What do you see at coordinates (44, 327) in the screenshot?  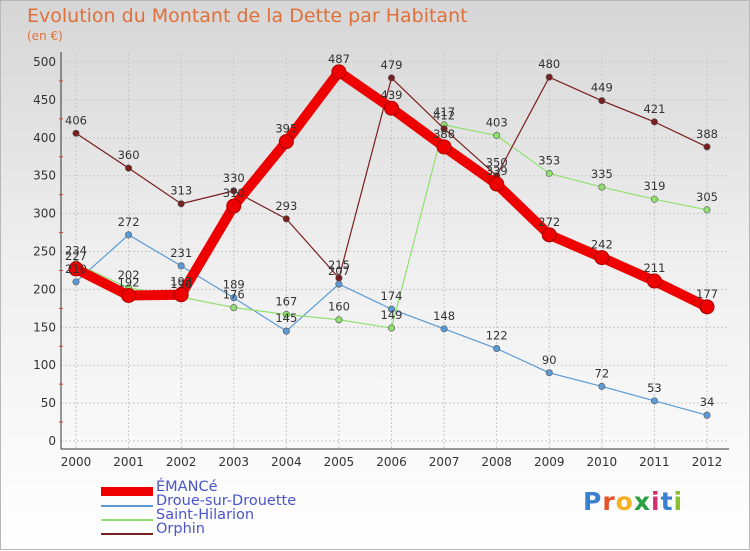 I see `y-tick-label: 150` at bounding box center [44, 327].